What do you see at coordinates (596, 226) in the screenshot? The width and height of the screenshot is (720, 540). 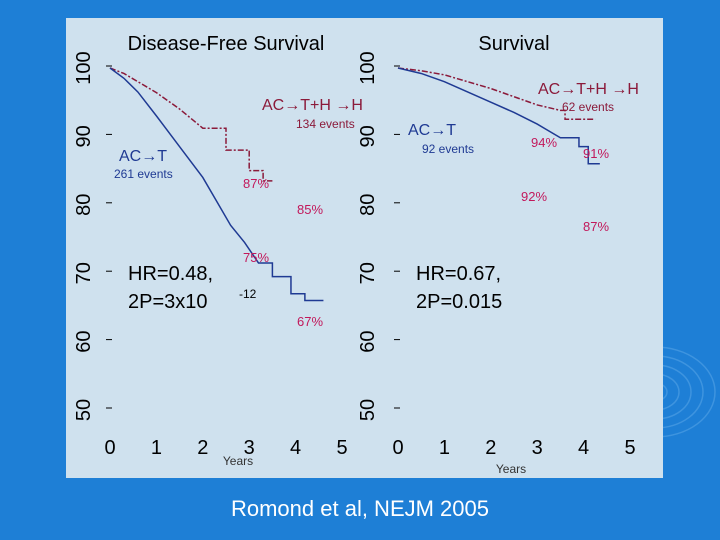 I see `os-annotation-3: 87%` at bounding box center [596, 226].